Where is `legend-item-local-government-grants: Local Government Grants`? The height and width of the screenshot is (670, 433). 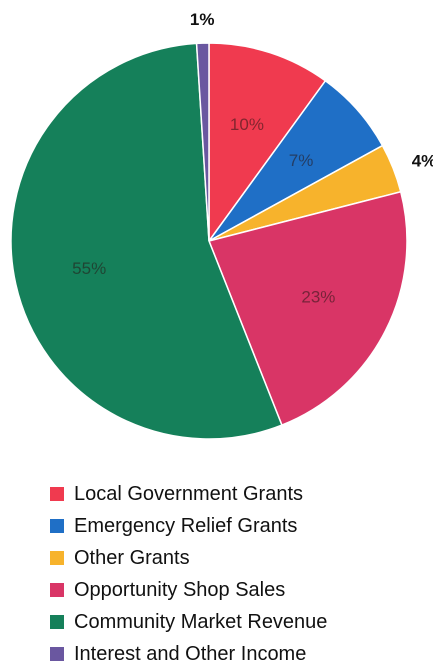
legend-item-local-government-grants: Local Government Grants is located at coordinates (240, 494).